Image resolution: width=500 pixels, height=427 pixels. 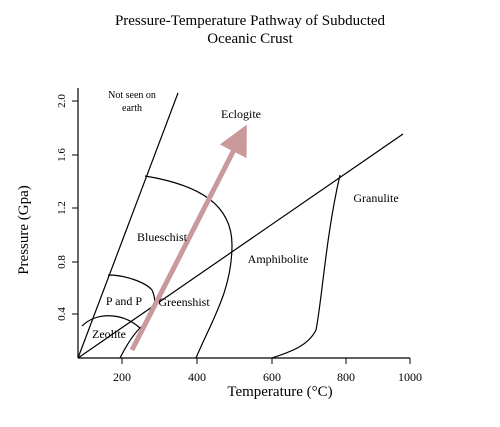 What do you see at coordinates (111, 322) in the screenshot?
I see `boundary-zeolite` at bounding box center [111, 322].